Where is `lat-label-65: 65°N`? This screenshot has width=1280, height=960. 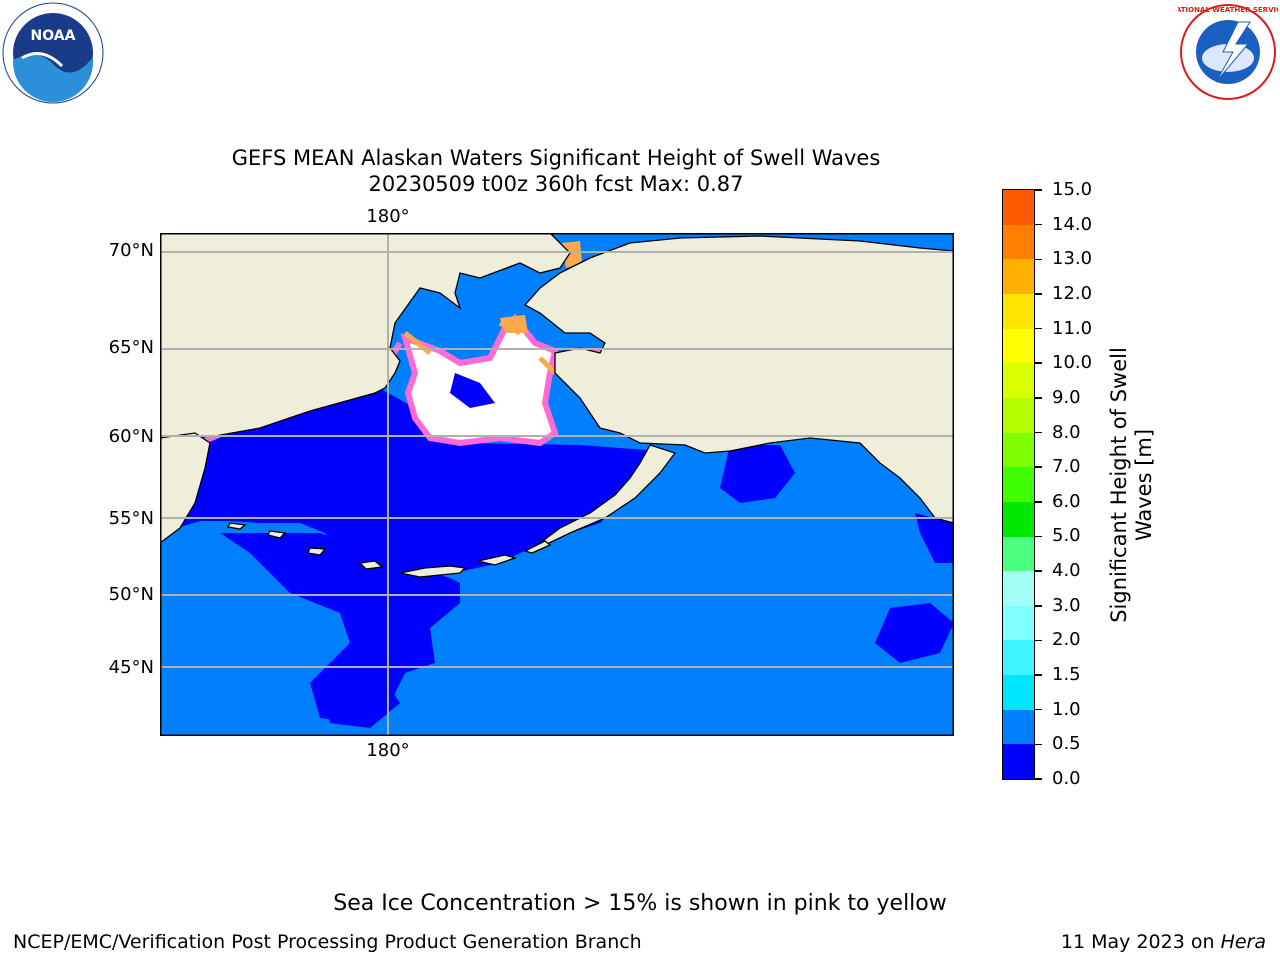 lat-label-65: 65°N is located at coordinates (131, 347).